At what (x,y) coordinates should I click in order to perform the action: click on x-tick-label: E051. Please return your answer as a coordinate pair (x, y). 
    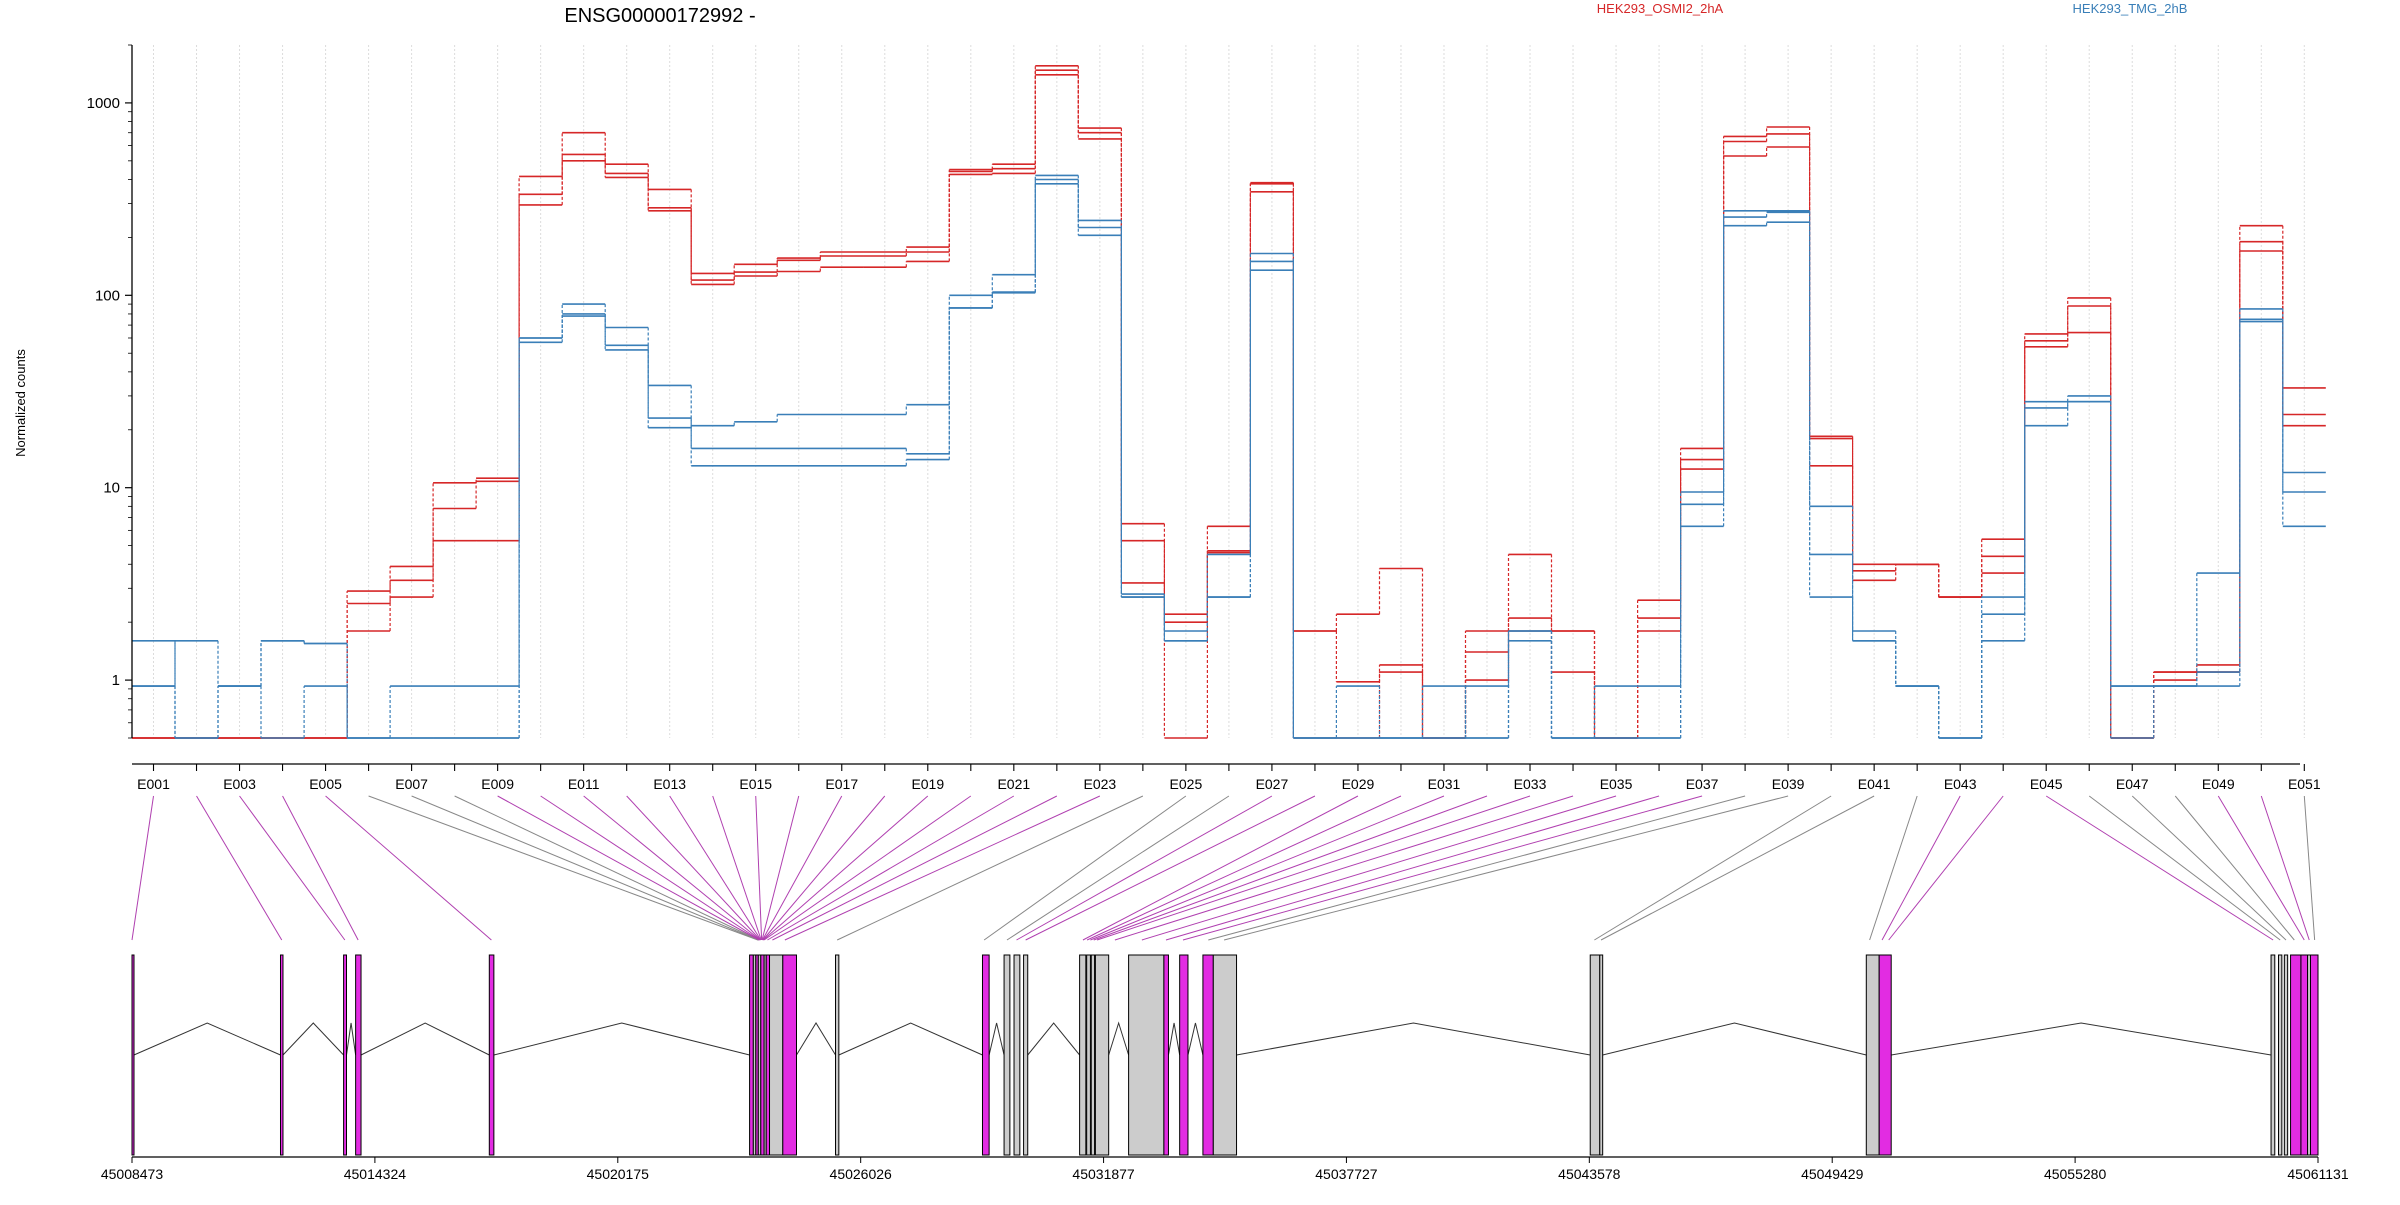
    Looking at the image, I should click on (2304, 784).